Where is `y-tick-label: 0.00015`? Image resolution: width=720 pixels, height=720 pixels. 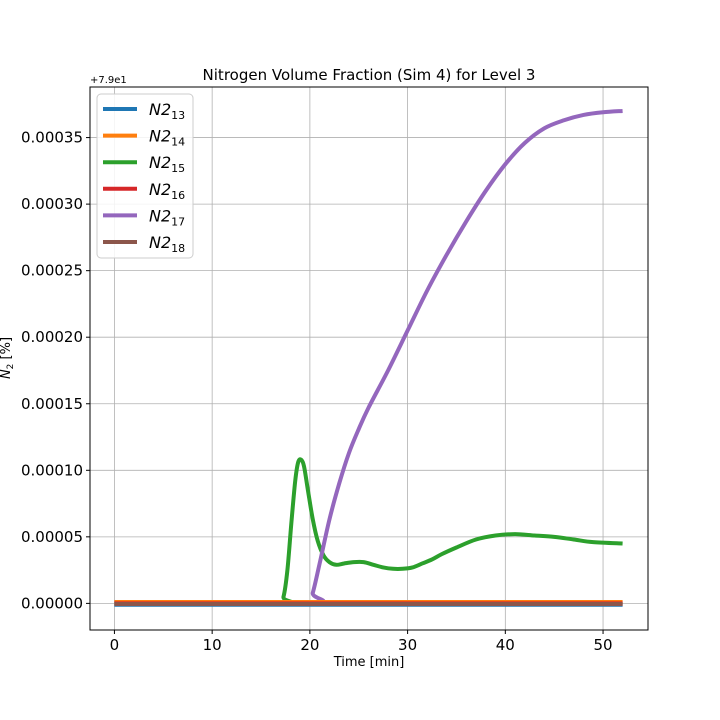 y-tick-label: 0.00015 is located at coordinates (52, 404).